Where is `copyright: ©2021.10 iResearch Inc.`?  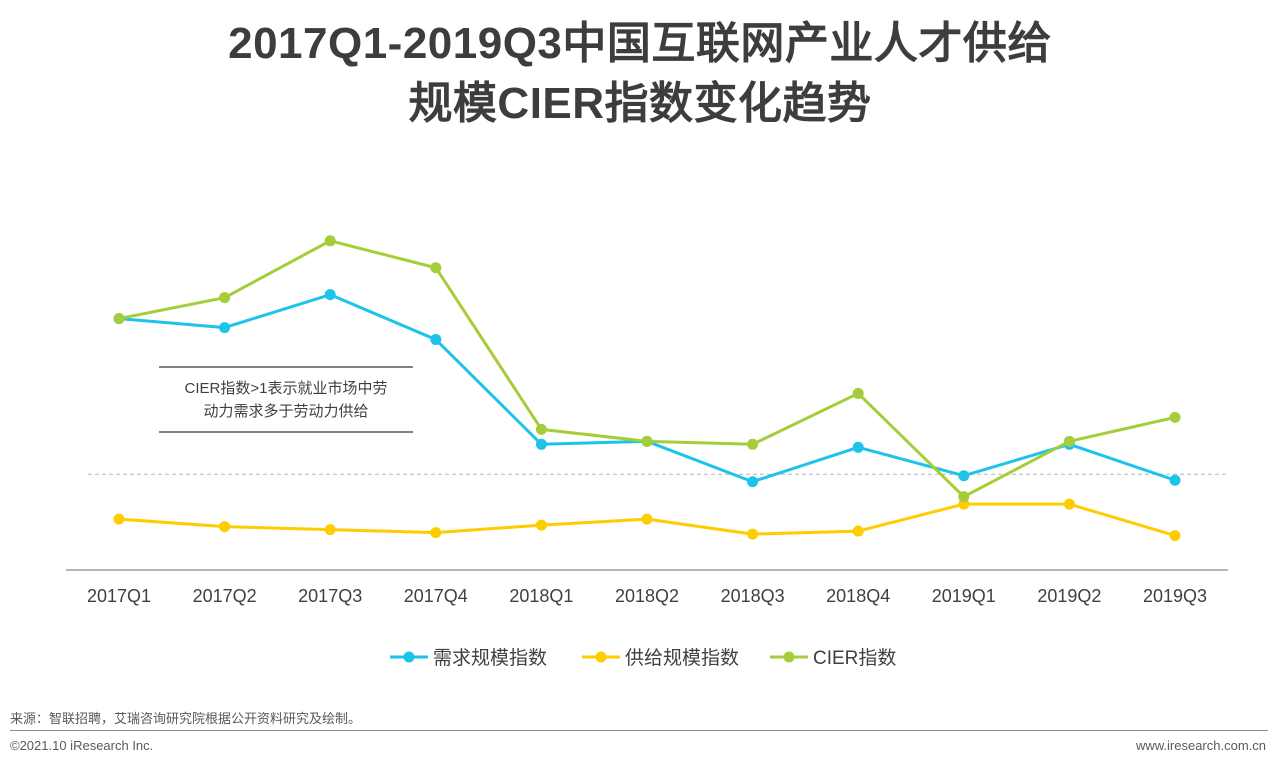 copyright: ©2021.10 iResearch Inc. is located at coordinates (82, 745).